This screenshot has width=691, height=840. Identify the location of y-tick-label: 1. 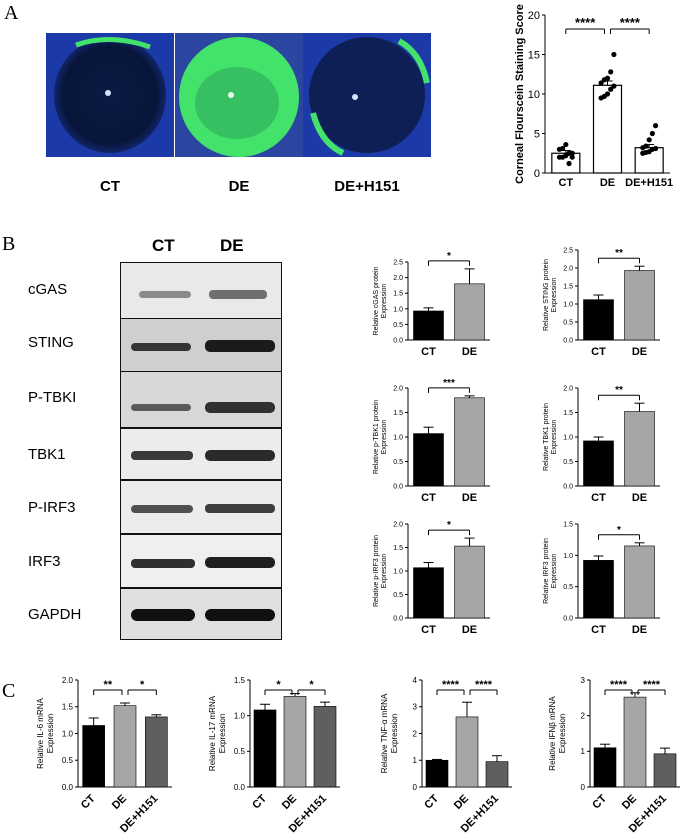
(583, 751).